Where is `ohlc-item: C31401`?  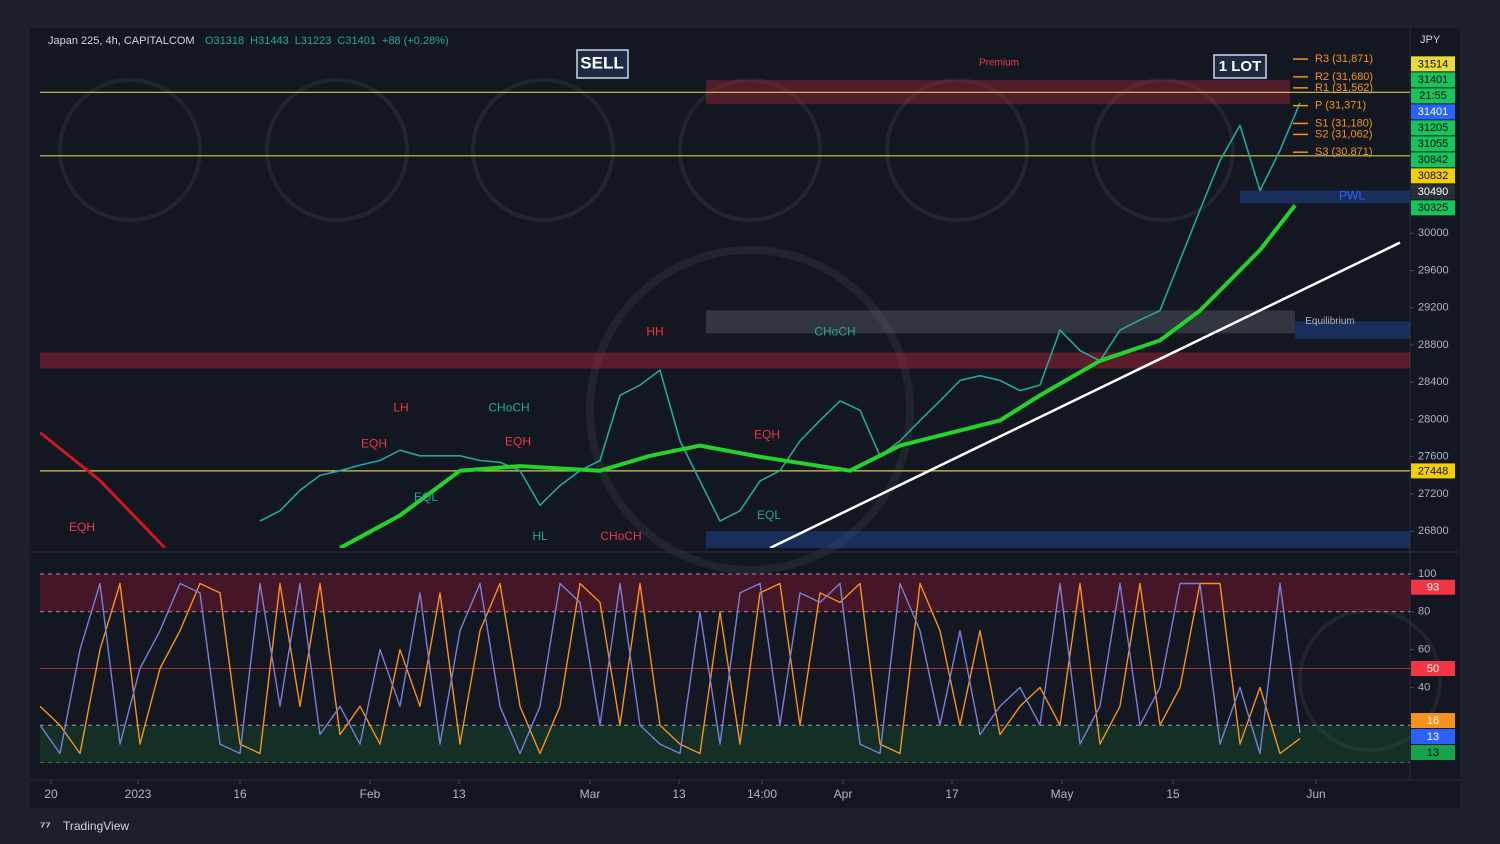
ohlc-item: C31401 is located at coordinates (356, 41).